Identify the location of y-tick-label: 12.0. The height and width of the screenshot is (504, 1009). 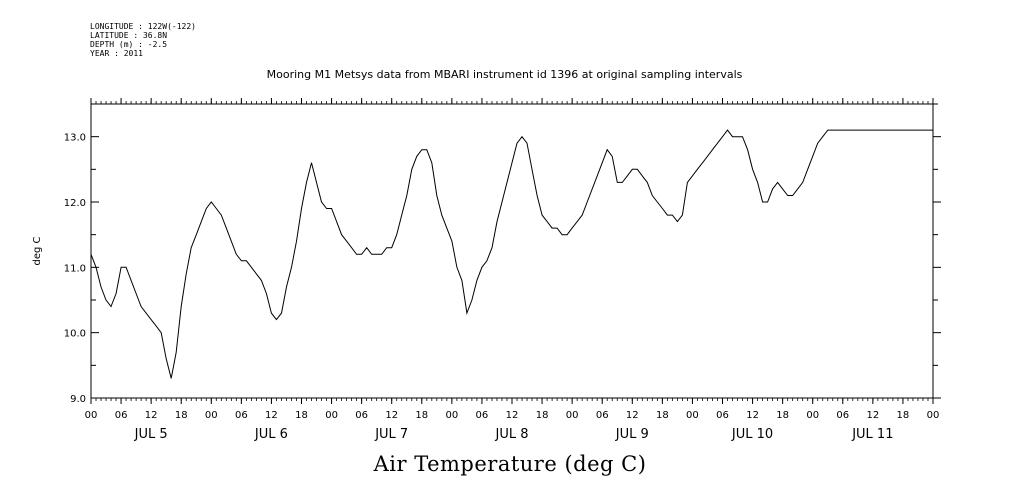
(75, 203).